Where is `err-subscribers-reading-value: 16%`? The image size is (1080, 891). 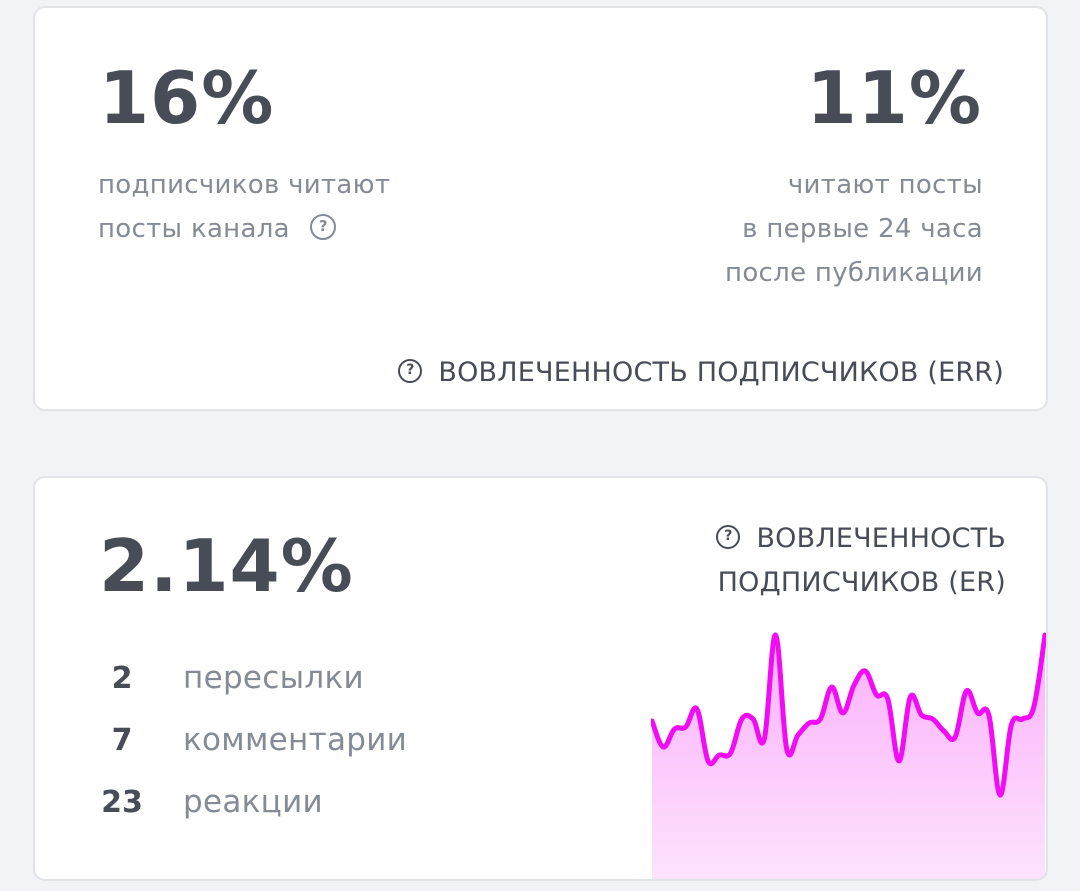 err-subscribers-reading-value: 16% is located at coordinates (187, 98).